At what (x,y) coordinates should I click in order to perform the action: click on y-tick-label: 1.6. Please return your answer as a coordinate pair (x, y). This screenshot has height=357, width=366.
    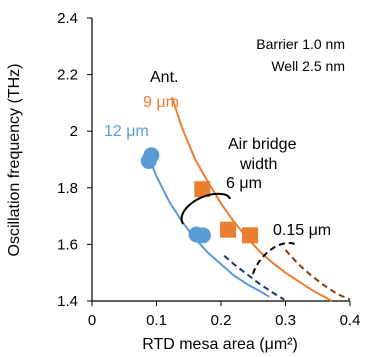
    Looking at the image, I should click on (67, 244).